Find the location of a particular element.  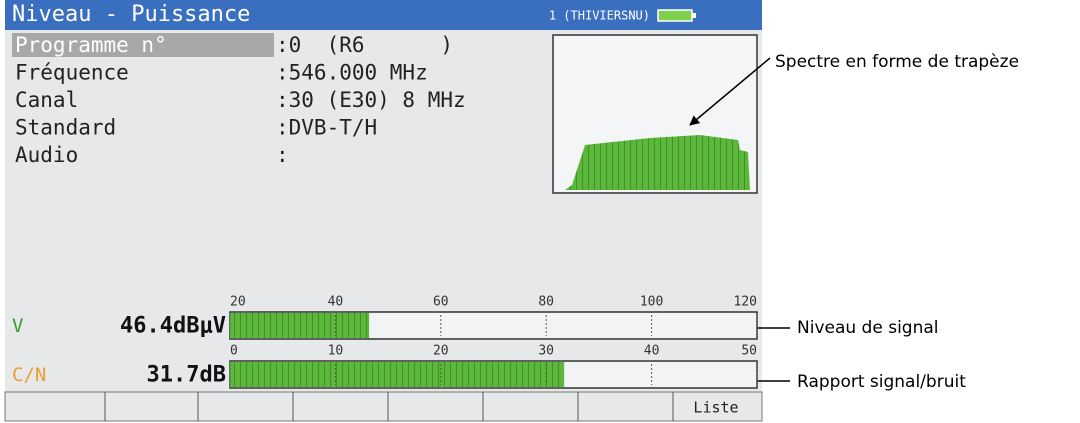

gauge-label: V is located at coordinates (17, 326).